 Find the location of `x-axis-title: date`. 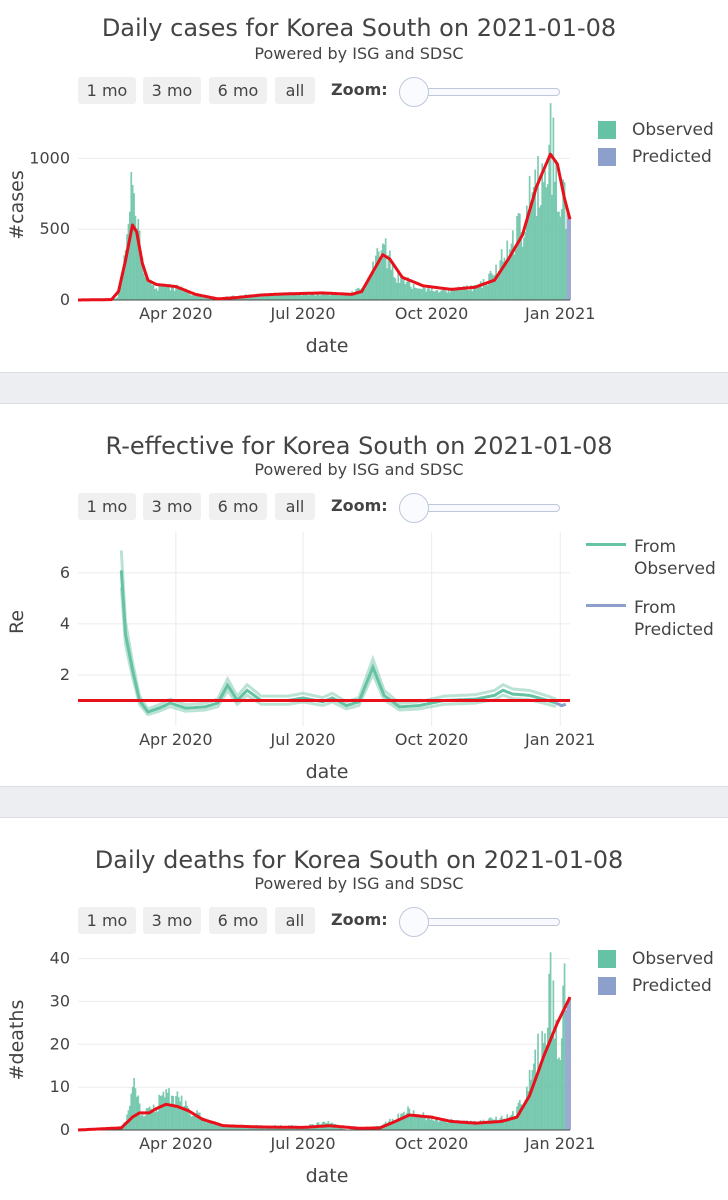

x-axis-title: date is located at coordinates (327, 346).